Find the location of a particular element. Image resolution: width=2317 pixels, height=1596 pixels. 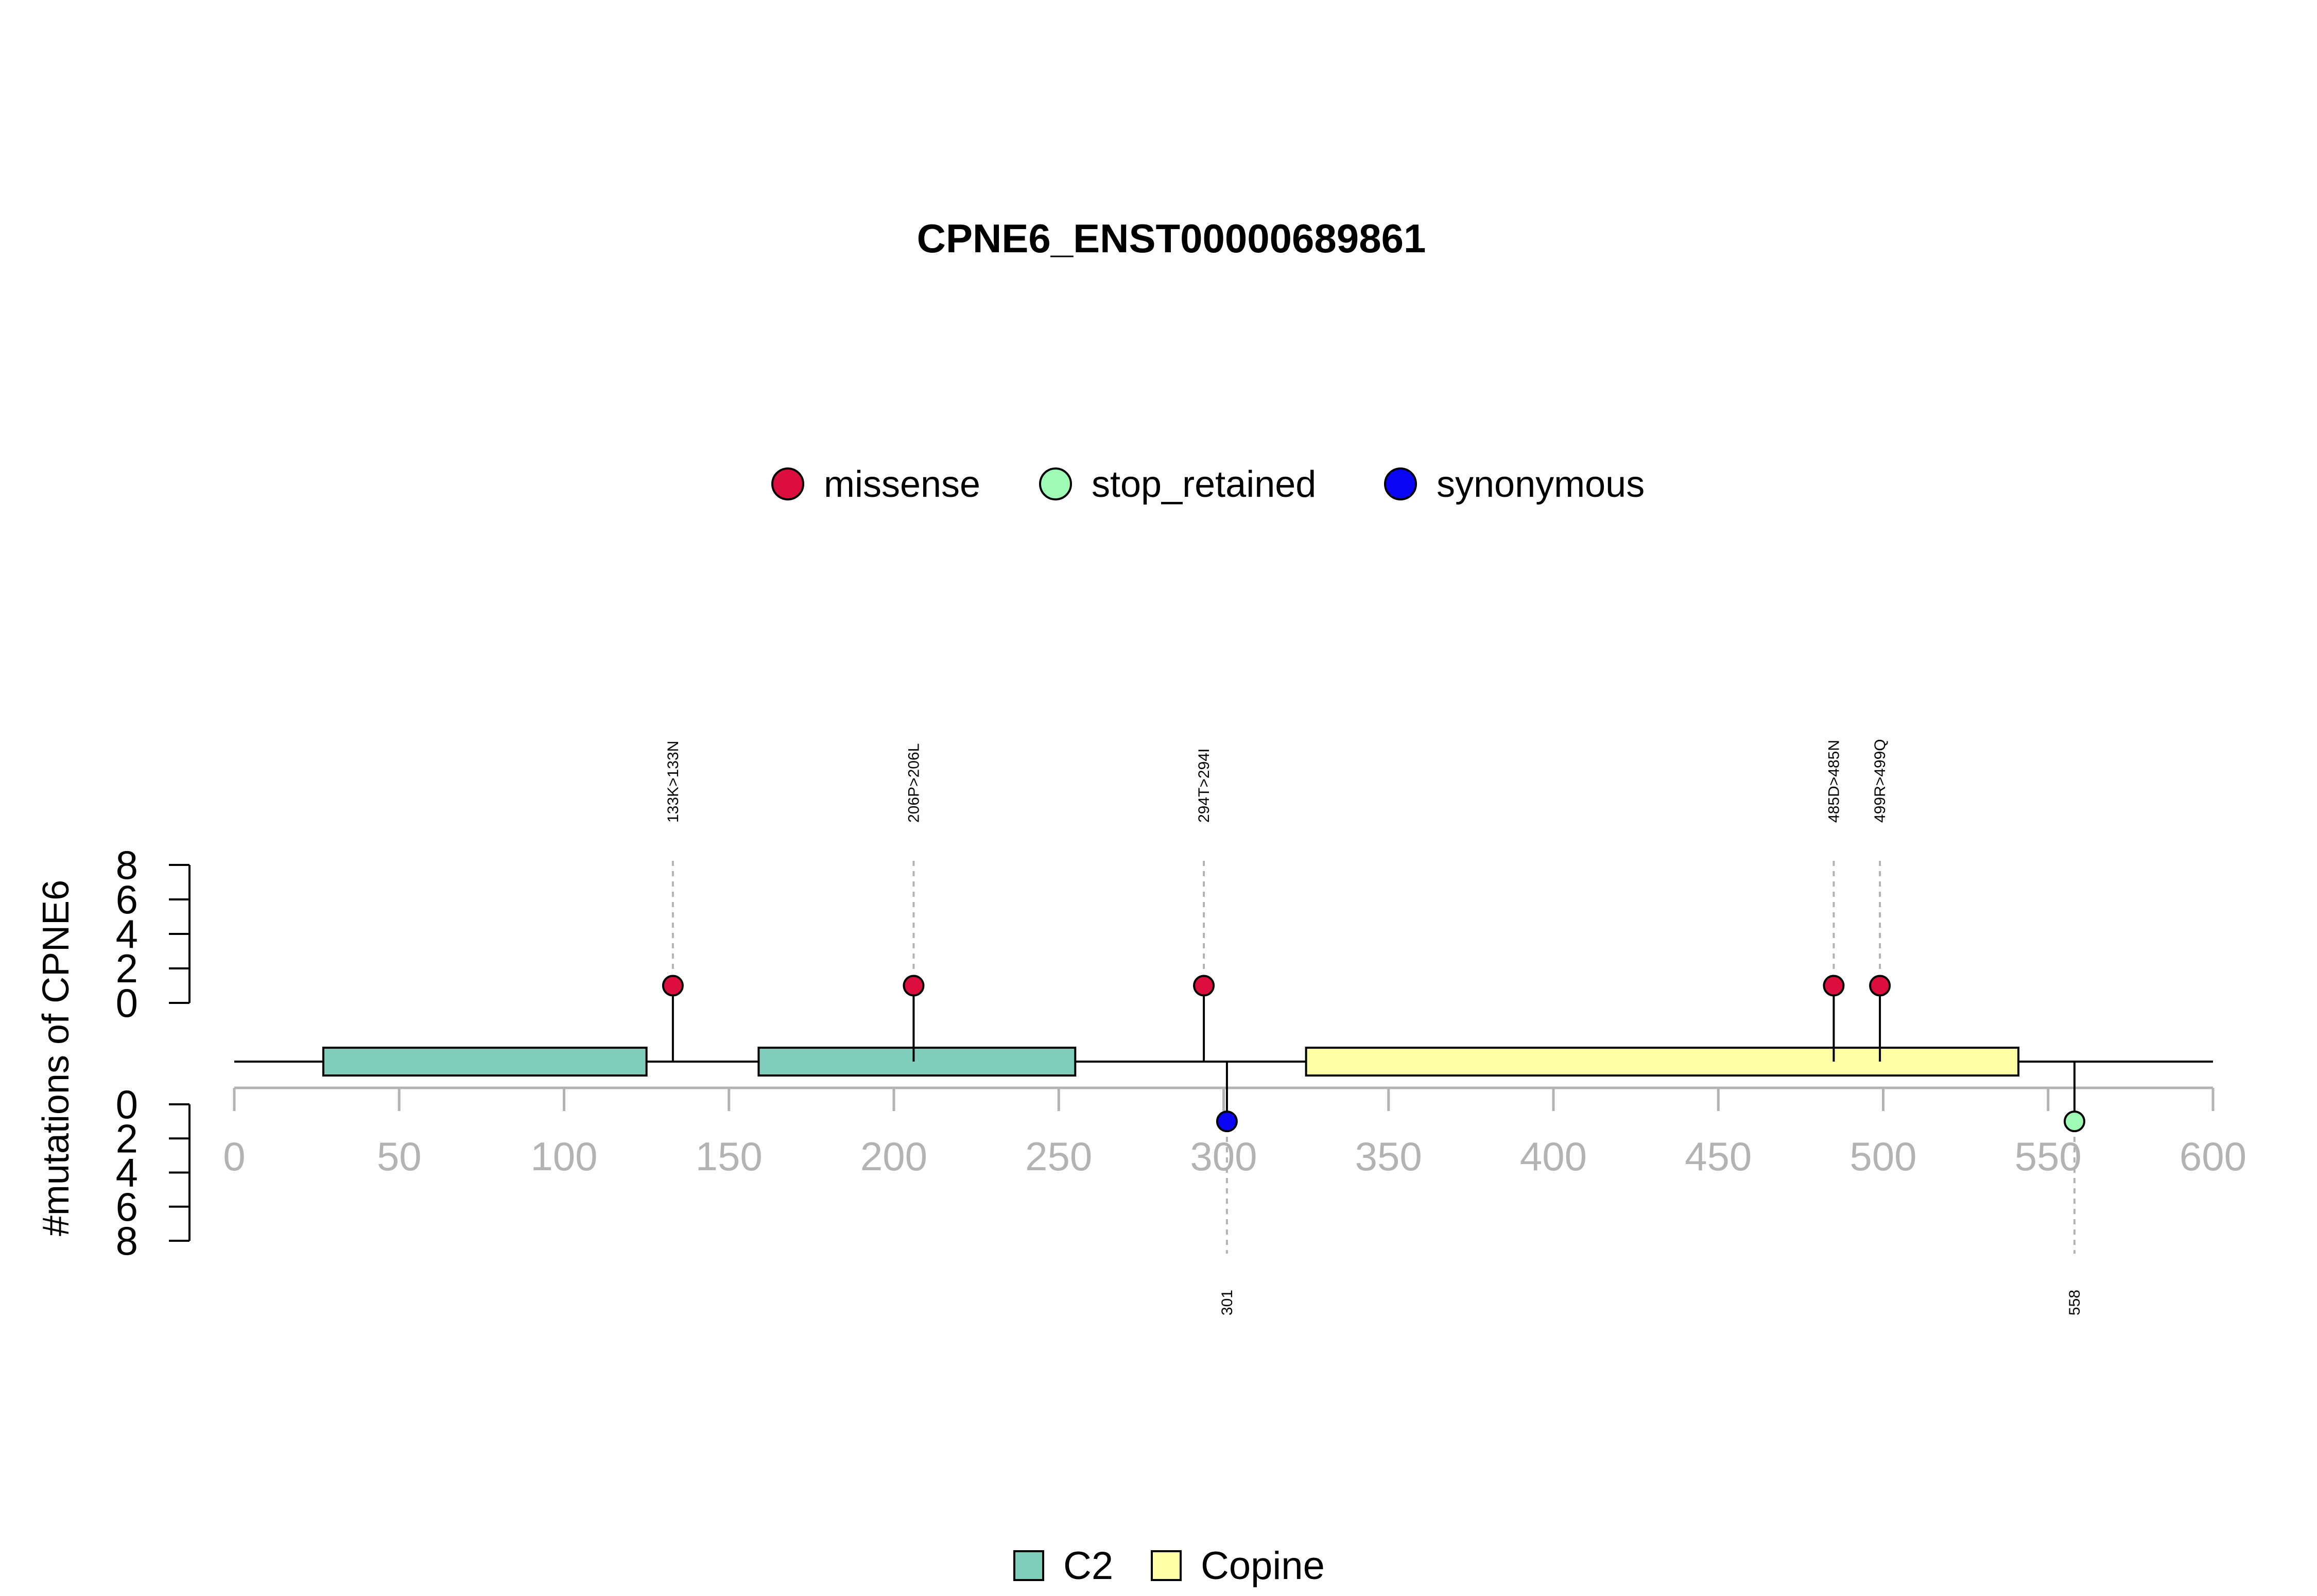

y-upper-tick-label: 8 is located at coordinates (127, 865).